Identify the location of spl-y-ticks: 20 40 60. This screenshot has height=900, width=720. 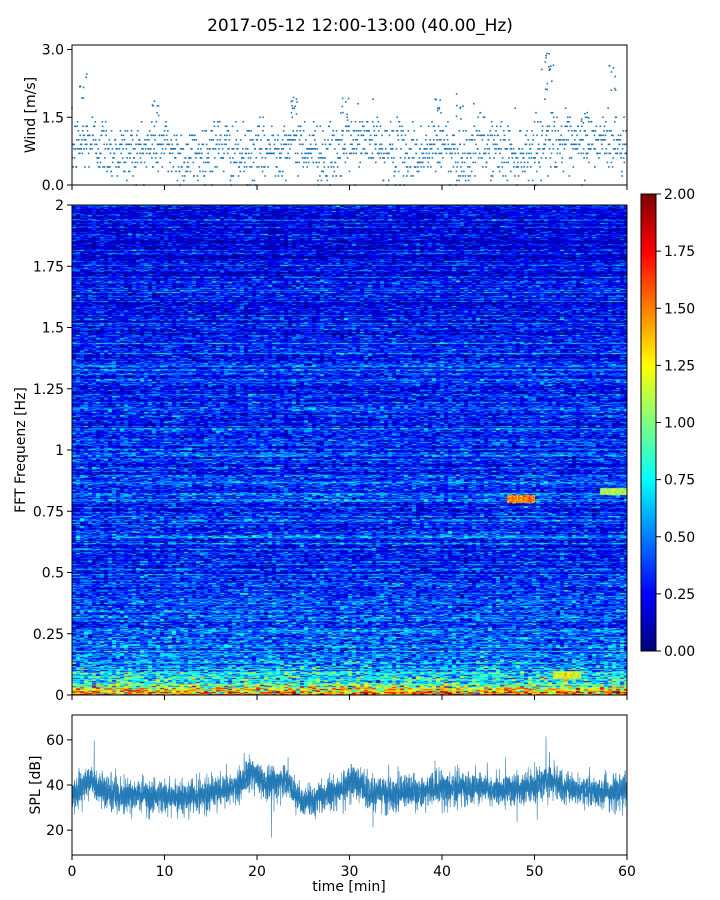
(59, 786).